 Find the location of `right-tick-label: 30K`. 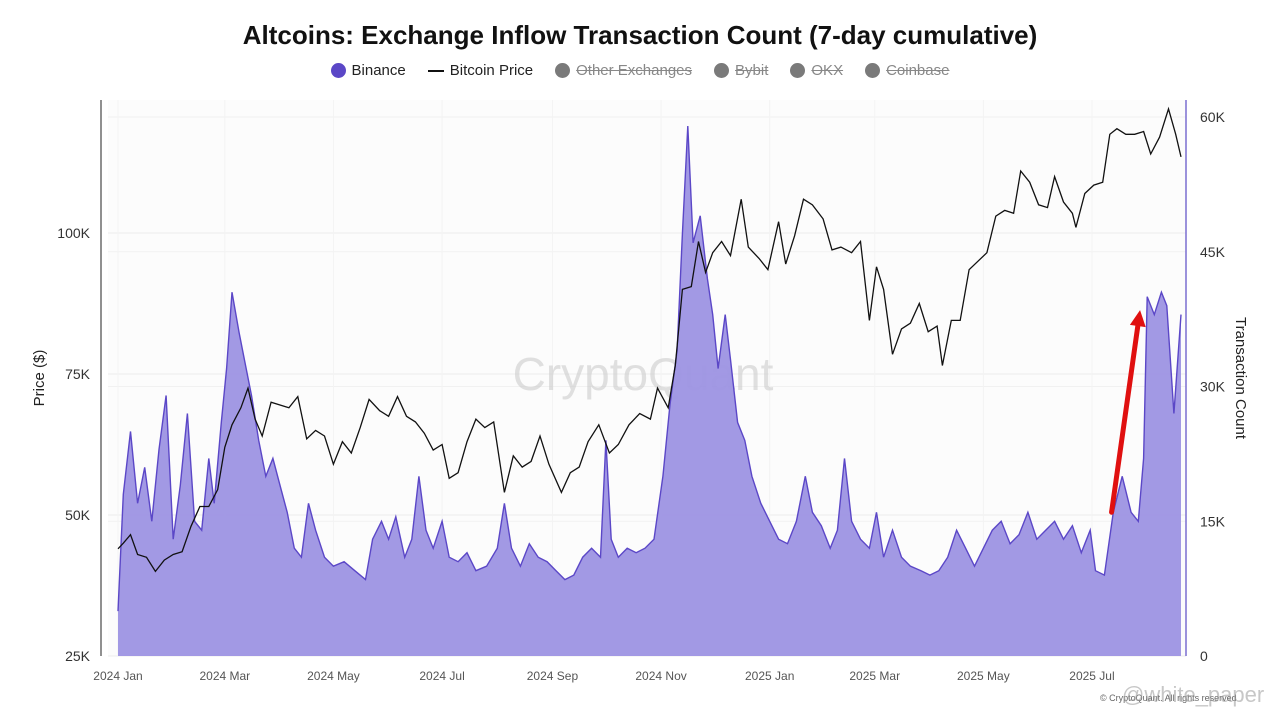

right-tick-label: 30K is located at coordinates (1213, 387).